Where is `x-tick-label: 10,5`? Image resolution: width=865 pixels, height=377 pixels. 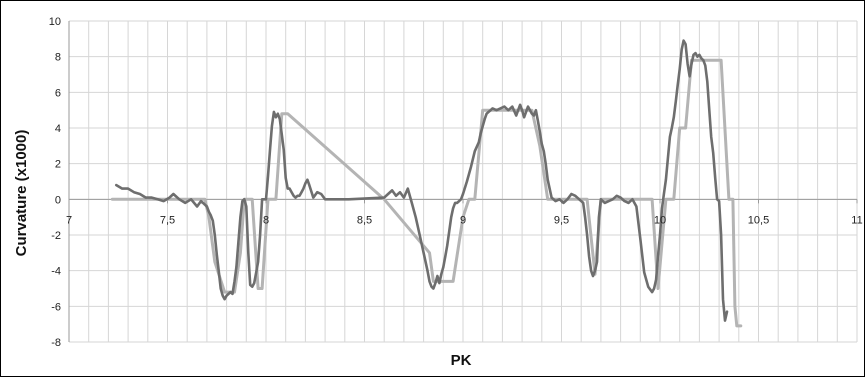 x-tick-label: 10,5 is located at coordinates (758, 220).